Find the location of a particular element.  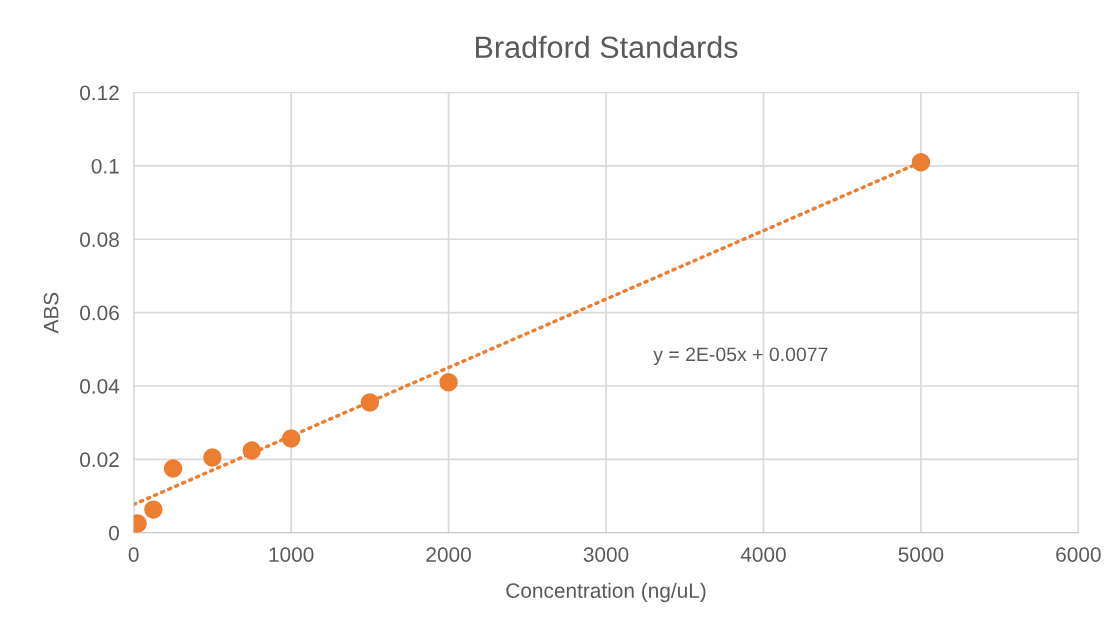

x-tick-label: 0 is located at coordinates (133, 554).